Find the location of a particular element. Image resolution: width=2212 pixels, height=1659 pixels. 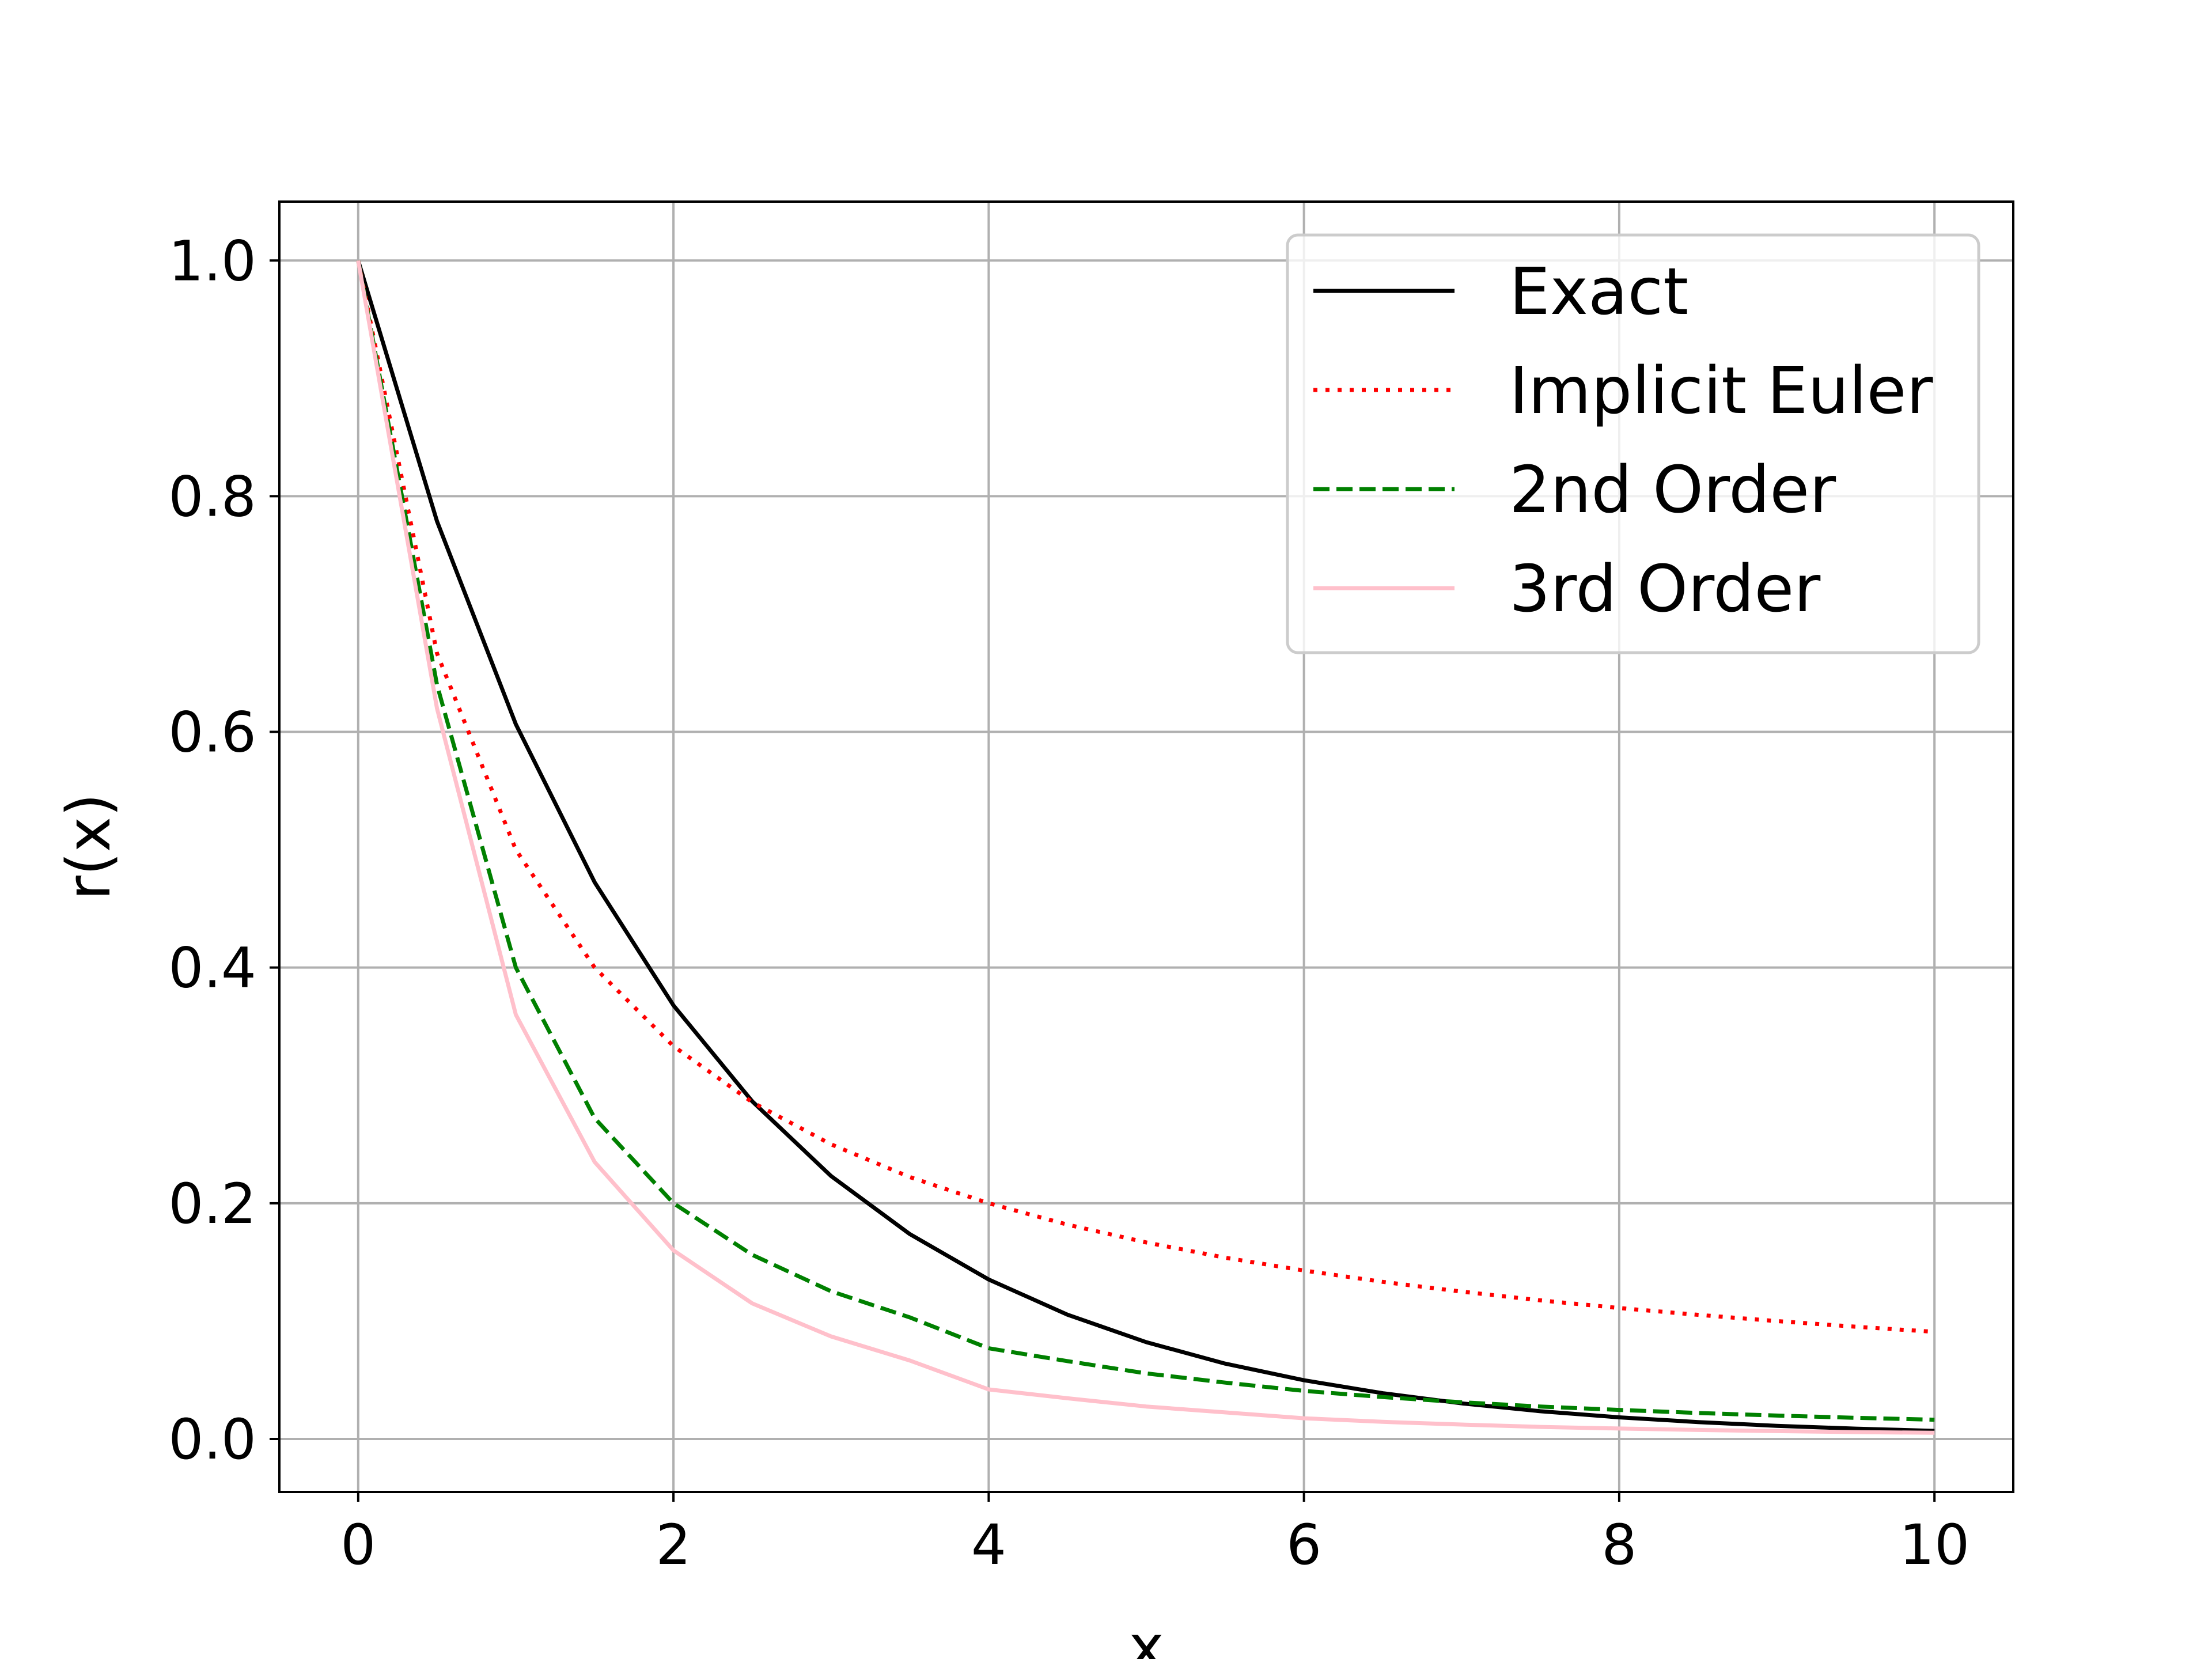

x-tick-label: 8 is located at coordinates (1619, 1545).